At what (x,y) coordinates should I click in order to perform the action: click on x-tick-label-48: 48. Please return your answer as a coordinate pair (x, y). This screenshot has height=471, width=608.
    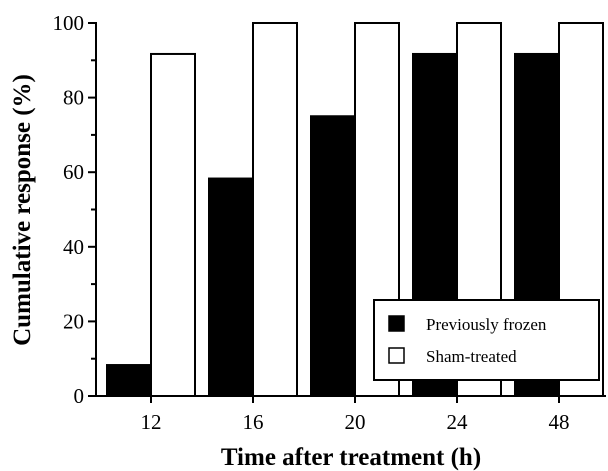
    Looking at the image, I should click on (559, 422).